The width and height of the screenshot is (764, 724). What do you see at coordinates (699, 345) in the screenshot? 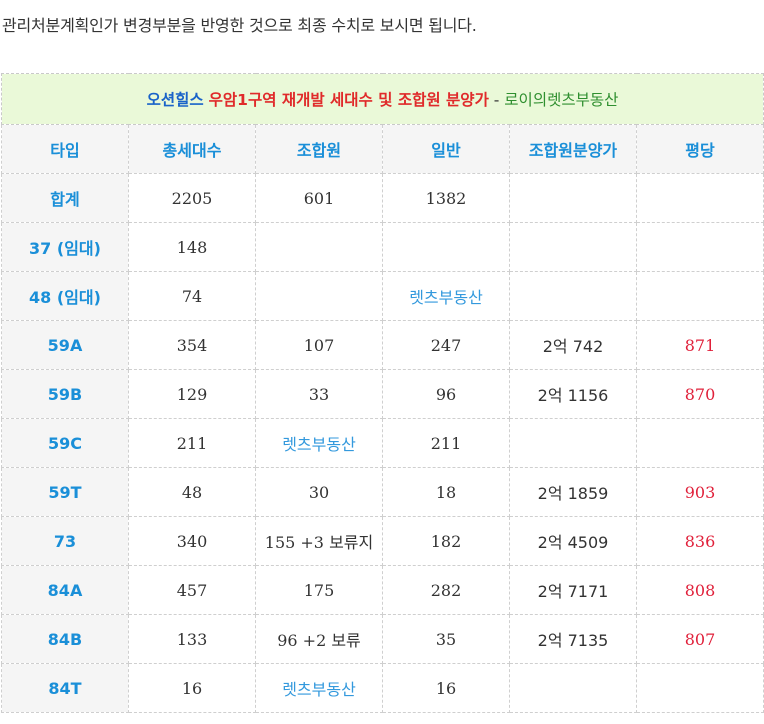
I see `cell-pyeong: 871` at bounding box center [699, 345].